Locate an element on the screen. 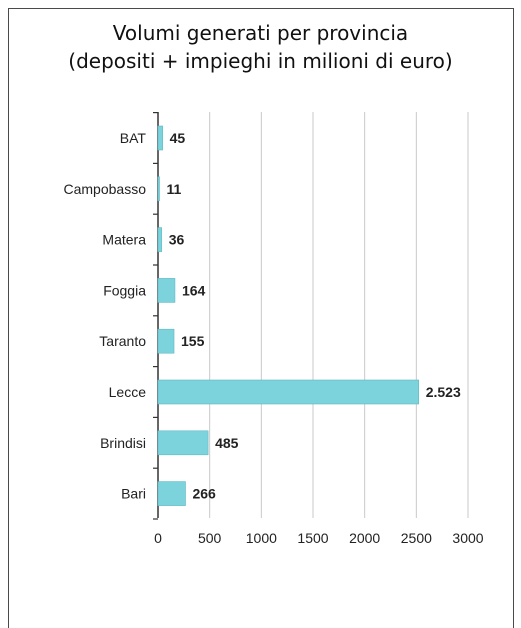 The height and width of the screenshot is (628, 521). chart-title-line-2: (depositi + impieghi in milioni di euro) is located at coordinates (260, 61).